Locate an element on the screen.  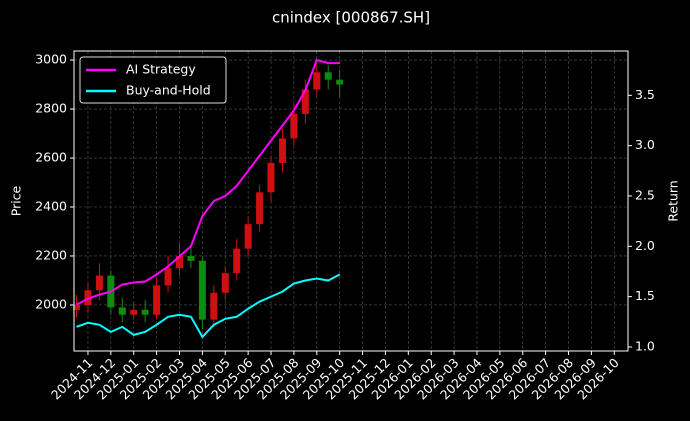
y2-tick-label: 2.5 is located at coordinates (645, 194).